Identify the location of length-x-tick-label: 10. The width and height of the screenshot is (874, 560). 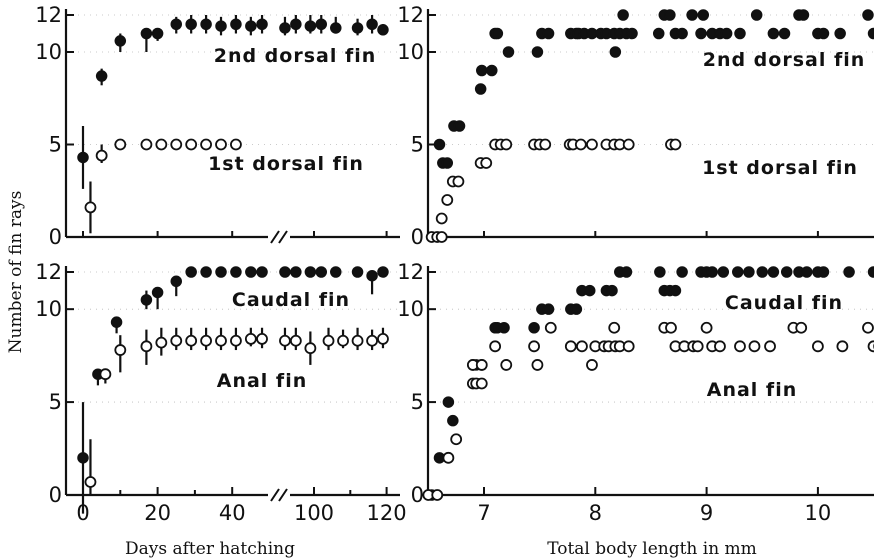
(818, 513).